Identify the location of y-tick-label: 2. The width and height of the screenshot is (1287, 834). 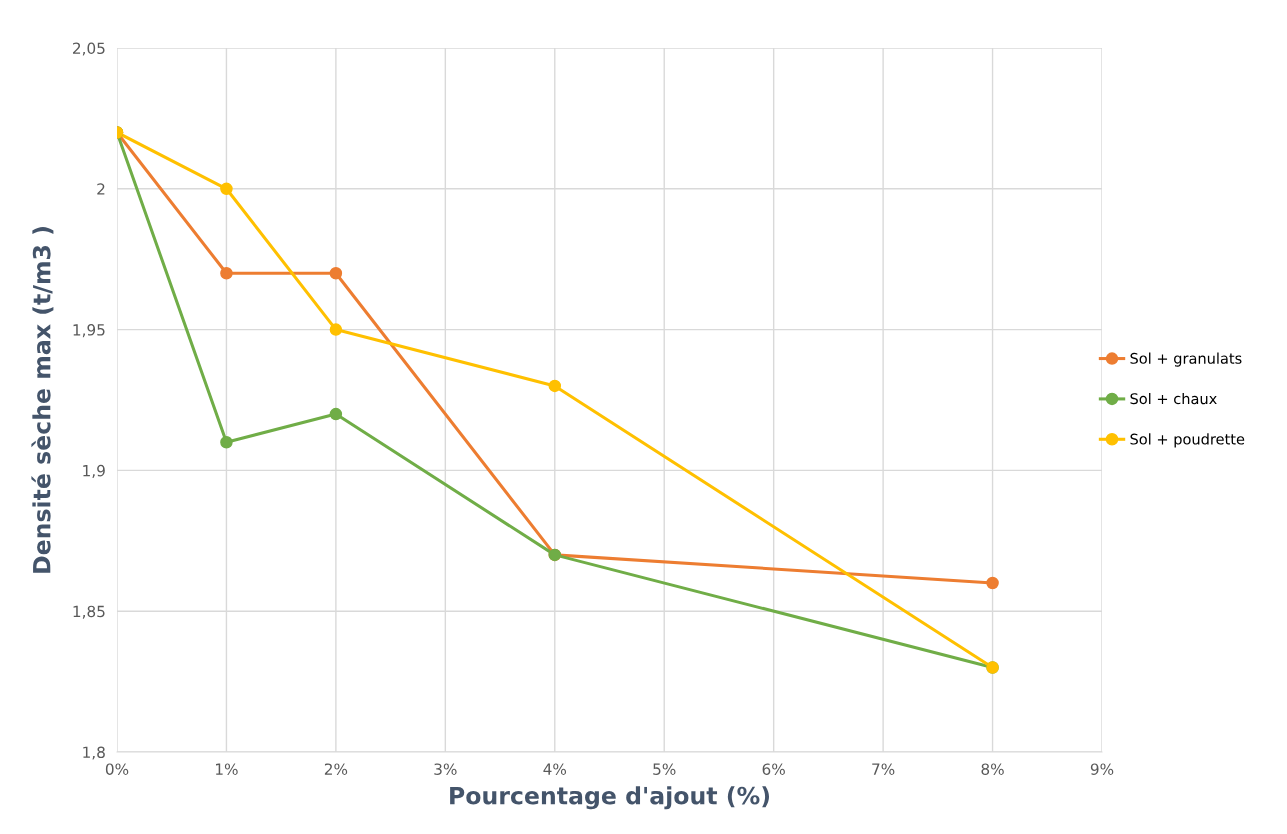
(101, 189).